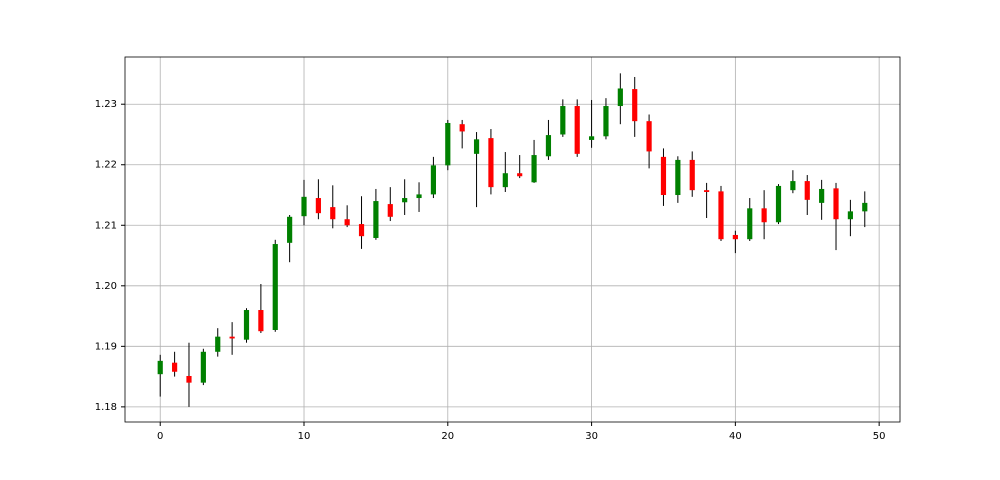  Describe the element at coordinates (304, 436) in the screenshot. I see `x-tick-label: 10` at that location.